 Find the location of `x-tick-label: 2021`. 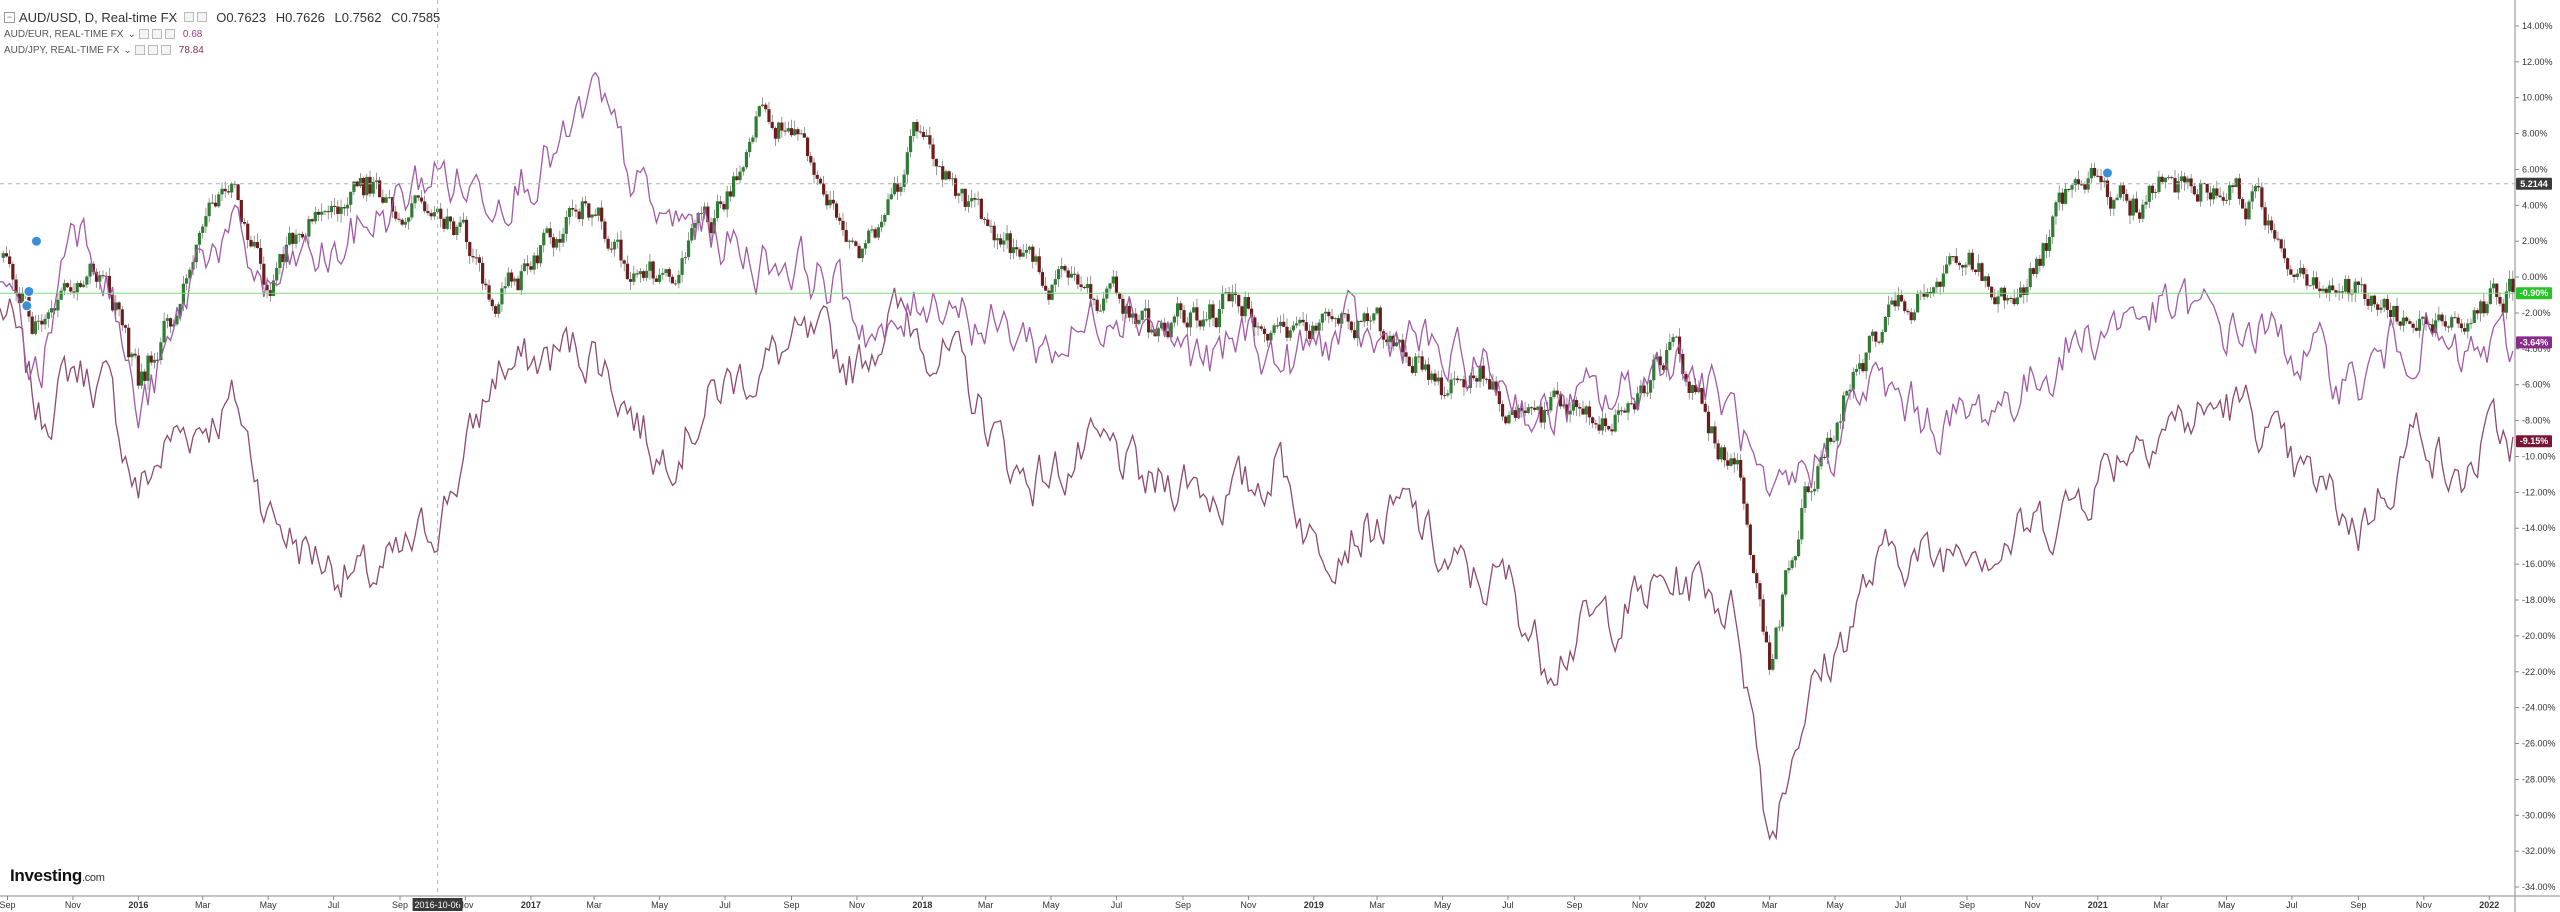

x-tick-label: 2021 is located at coordinates (2098, 905).